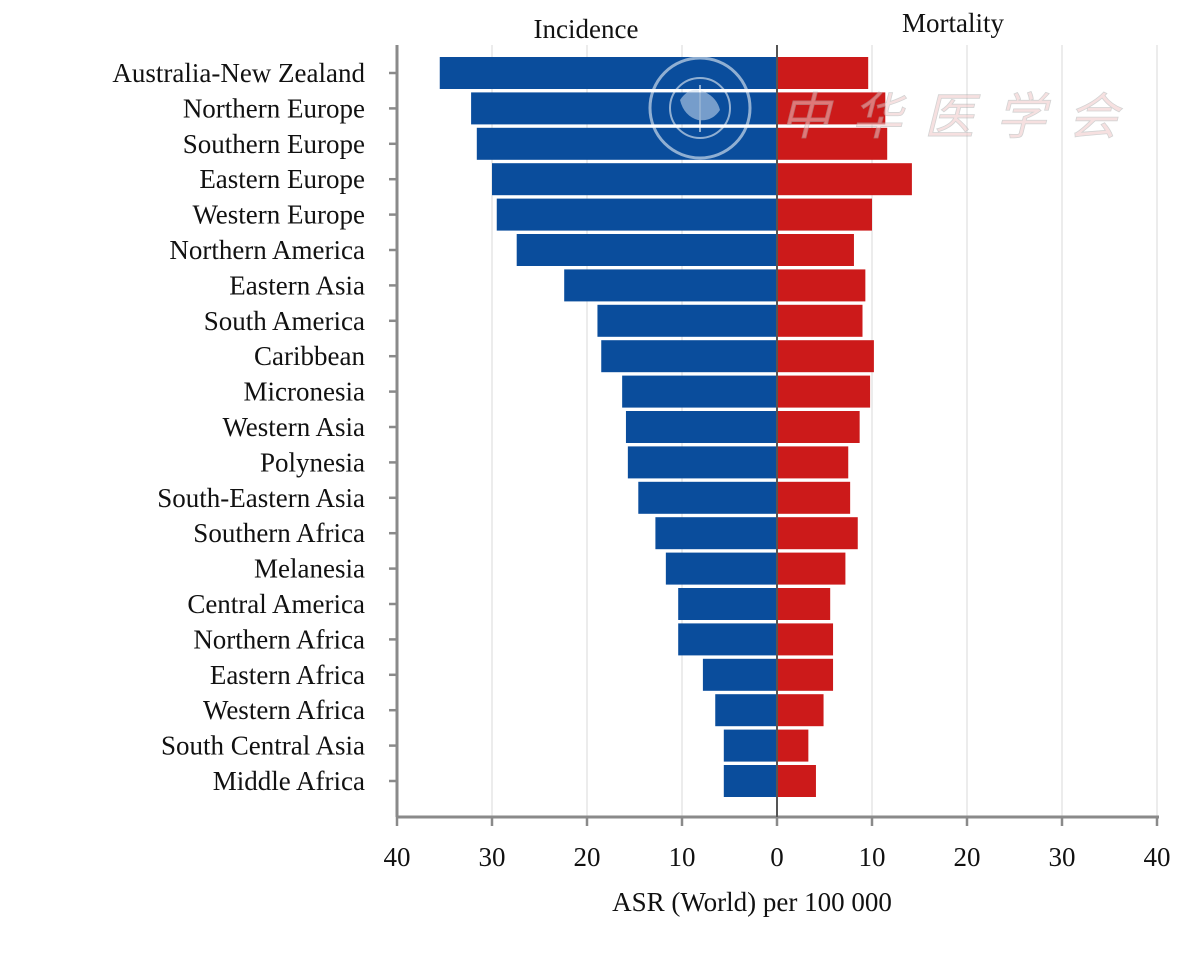 The height and width of the screenshot is (954, 1181). I want to click on category-label: Polynesia, so click(312, 462).